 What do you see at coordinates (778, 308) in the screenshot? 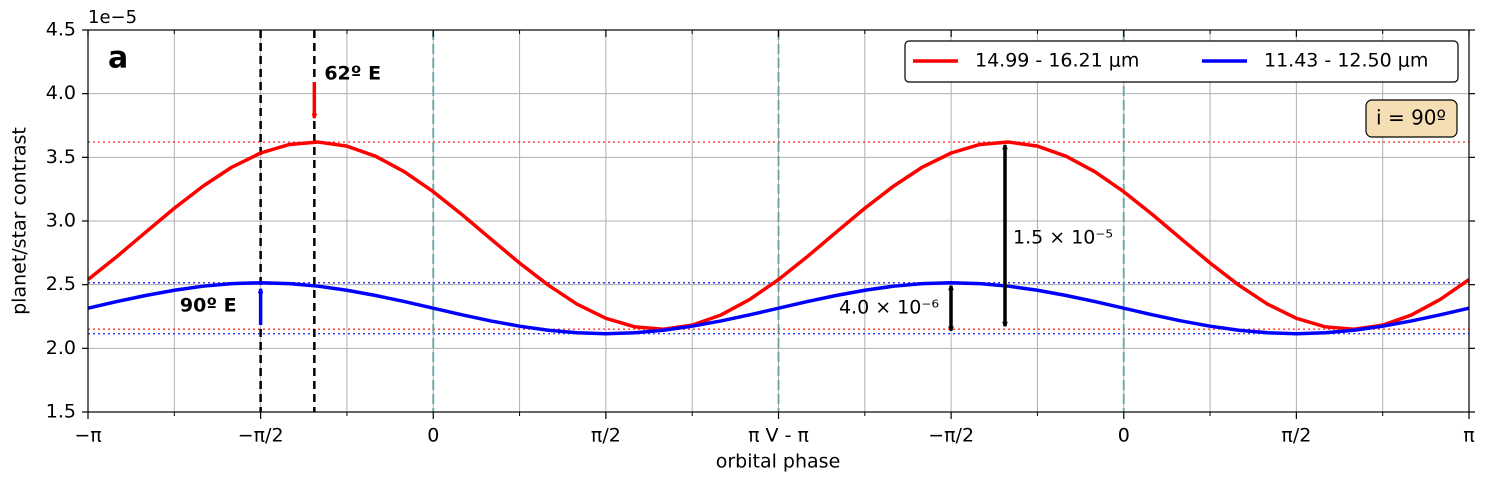
I see `series-line` at bounding box center [778, 308].